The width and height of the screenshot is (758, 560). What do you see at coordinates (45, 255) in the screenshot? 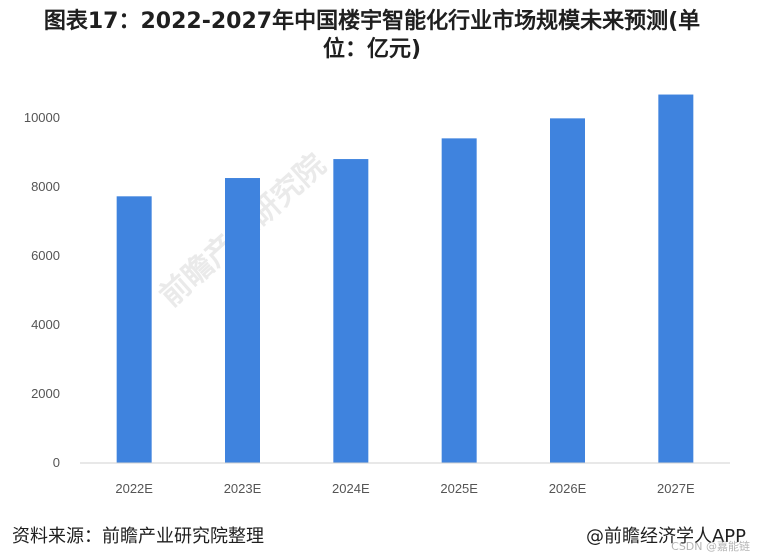
I see `y-tick-label: 6000` at bounding box center [45, 255].